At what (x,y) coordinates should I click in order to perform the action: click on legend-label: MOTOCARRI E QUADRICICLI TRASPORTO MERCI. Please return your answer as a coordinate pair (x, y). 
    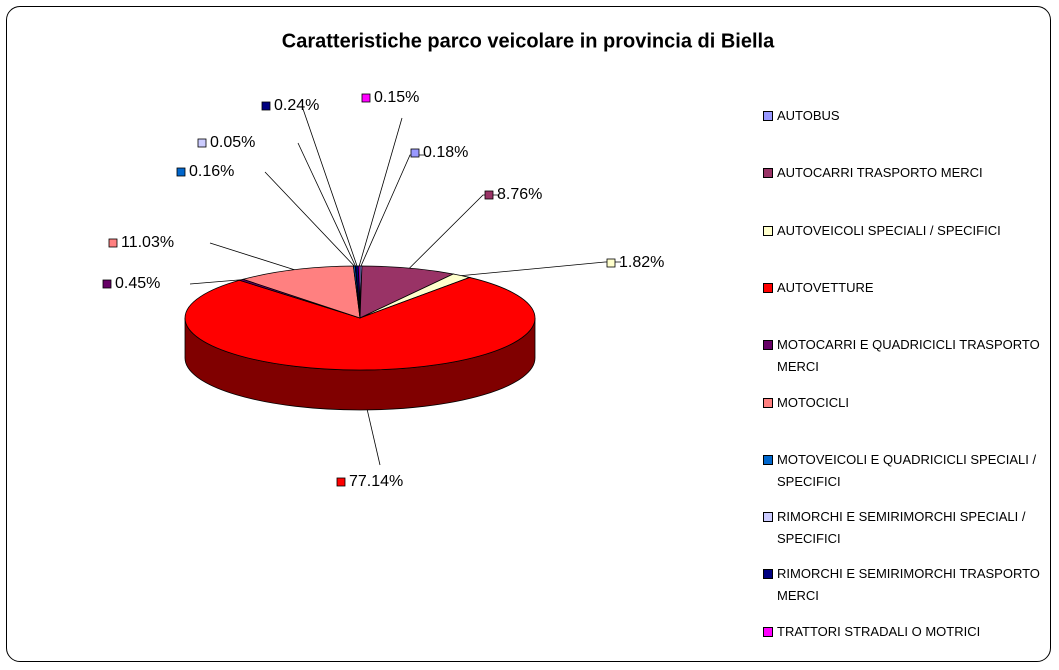
    Looking at the image, I should click on (908, 356).